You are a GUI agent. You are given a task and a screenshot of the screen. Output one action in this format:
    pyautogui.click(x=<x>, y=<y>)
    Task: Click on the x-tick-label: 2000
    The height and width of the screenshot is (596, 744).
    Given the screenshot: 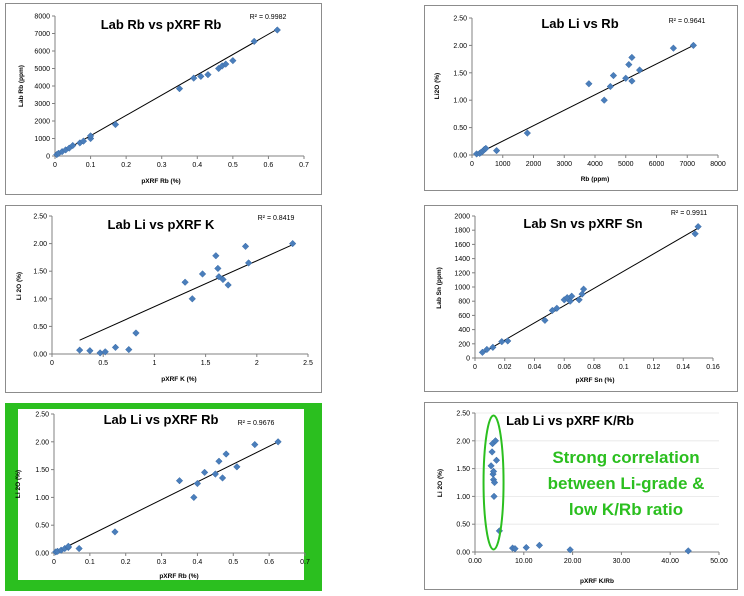 What is the action you would take?
    pyautogui.click(x=534, y=164)
    